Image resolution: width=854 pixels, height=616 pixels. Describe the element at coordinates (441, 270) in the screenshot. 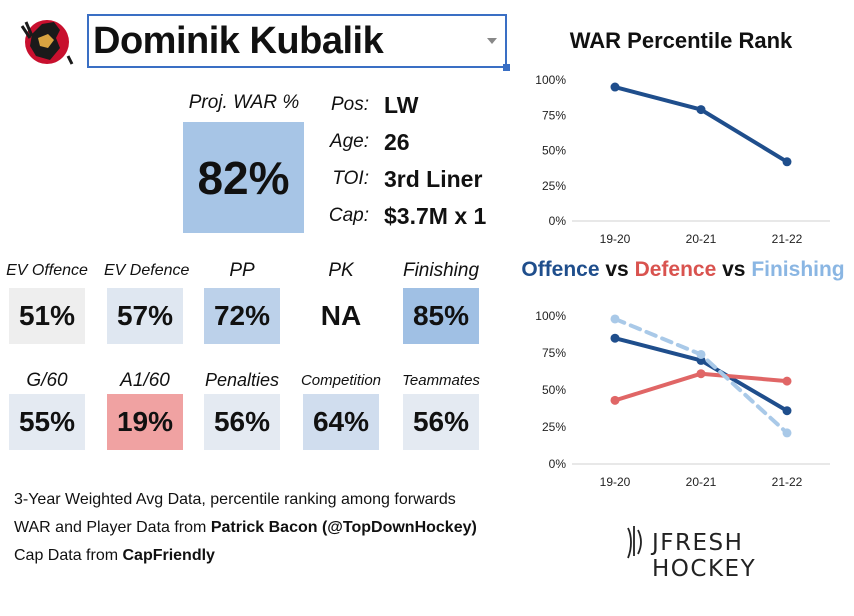

I see `finishing-label: Finishing` at that location.